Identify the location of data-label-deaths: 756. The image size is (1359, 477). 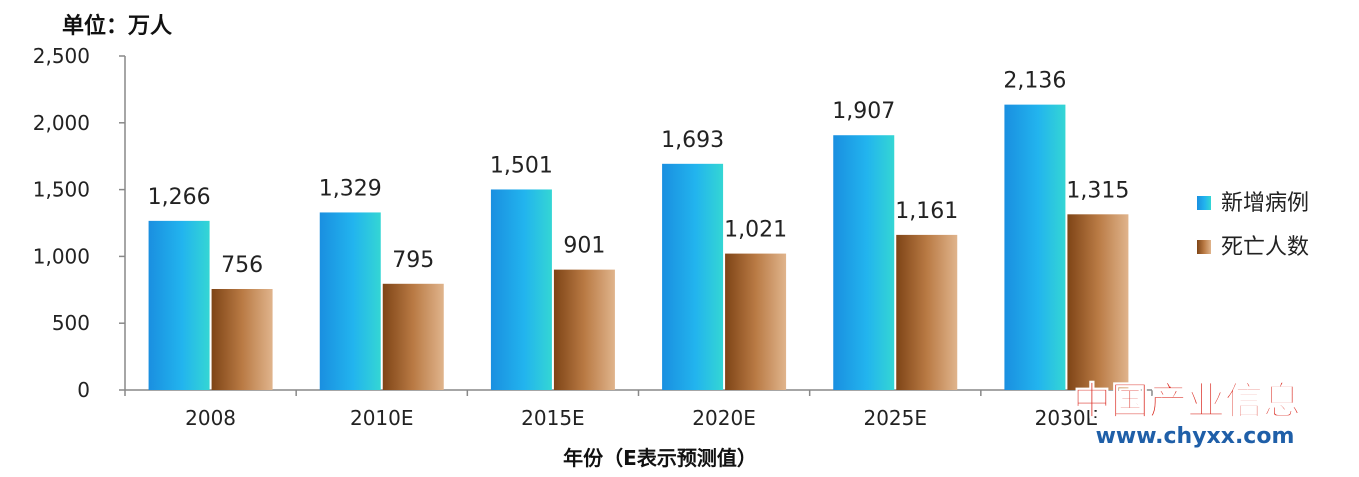
(242, 265).